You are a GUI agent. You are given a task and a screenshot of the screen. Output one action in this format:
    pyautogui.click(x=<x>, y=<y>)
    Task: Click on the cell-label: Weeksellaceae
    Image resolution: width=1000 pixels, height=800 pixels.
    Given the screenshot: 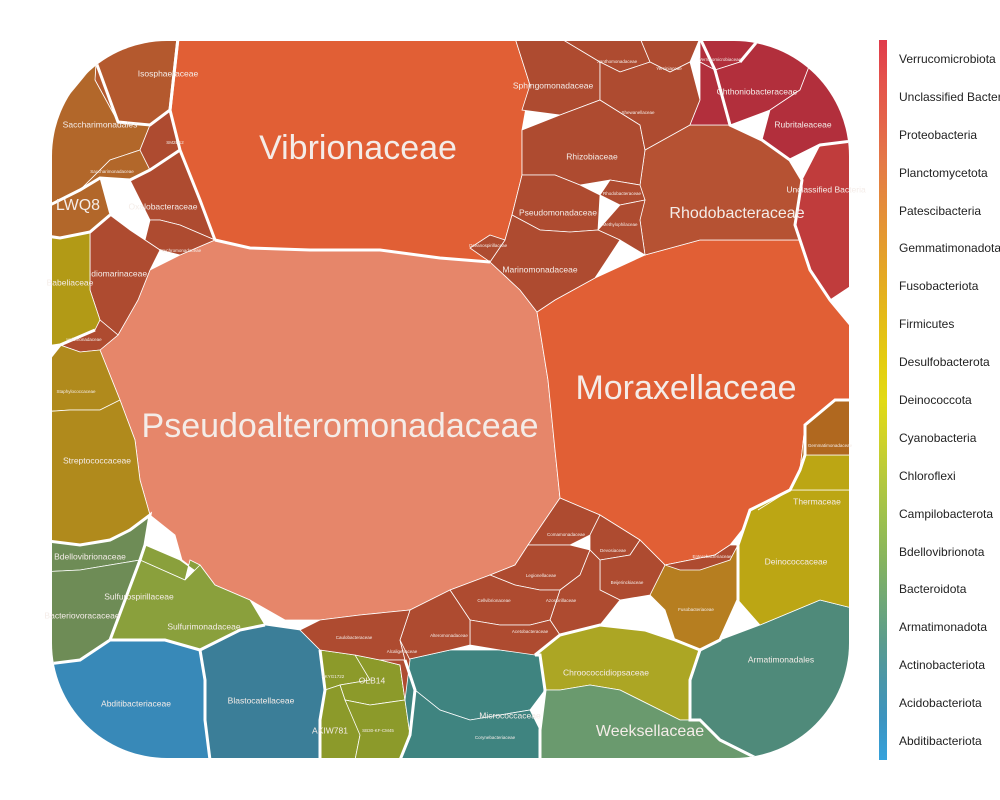 What is the action you would take?
    pyautogui.click(x=650, y=731)
    